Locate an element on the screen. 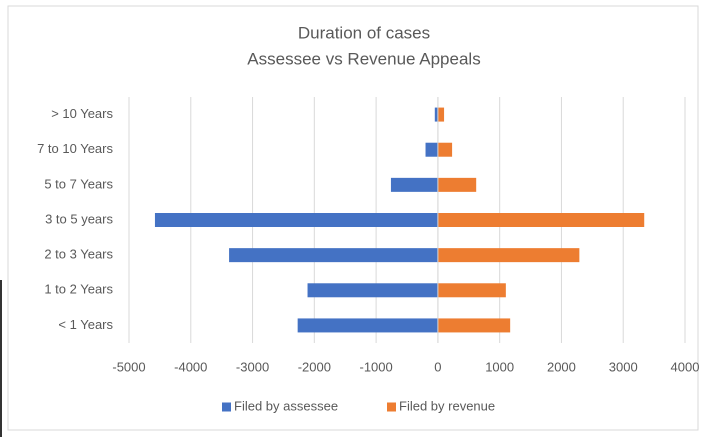 The height and width of the screenshot is (437, 721). chart-subtitle: Assessee vs Revenue Appeals is located at coordinates (363, 58).